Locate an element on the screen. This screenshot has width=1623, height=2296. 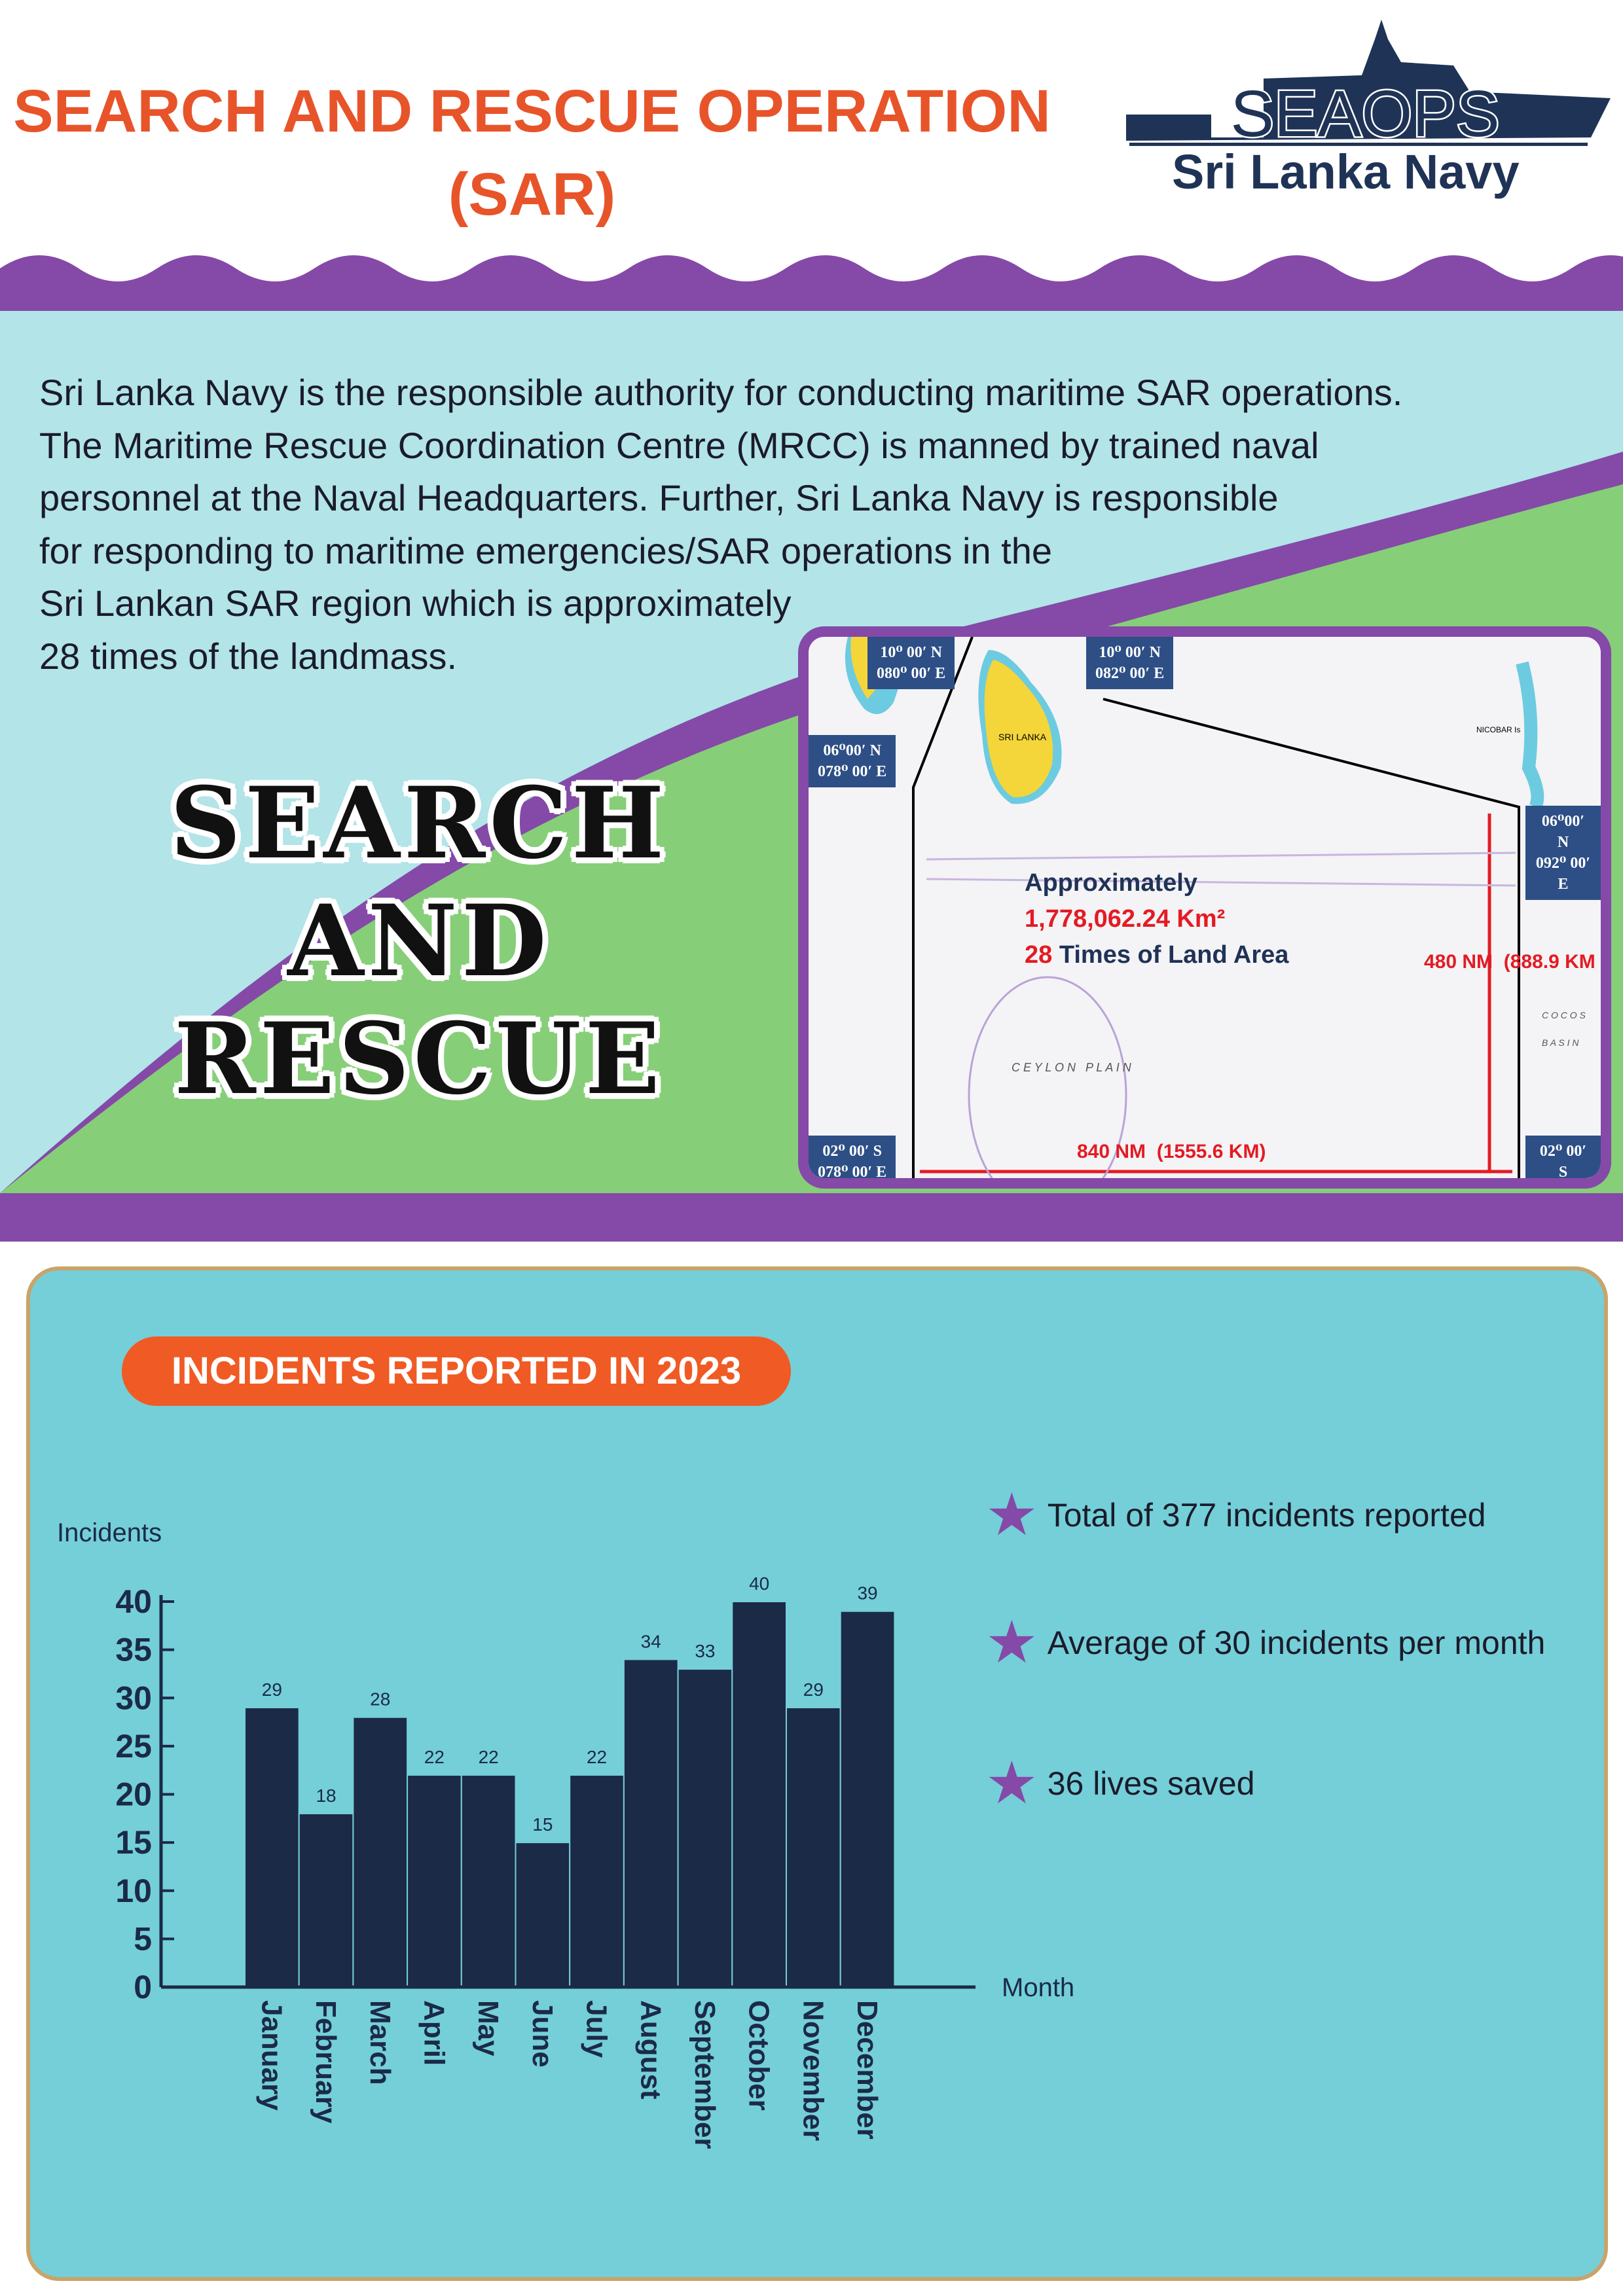
data-label: 40 is located at coordinates (759, 1583).